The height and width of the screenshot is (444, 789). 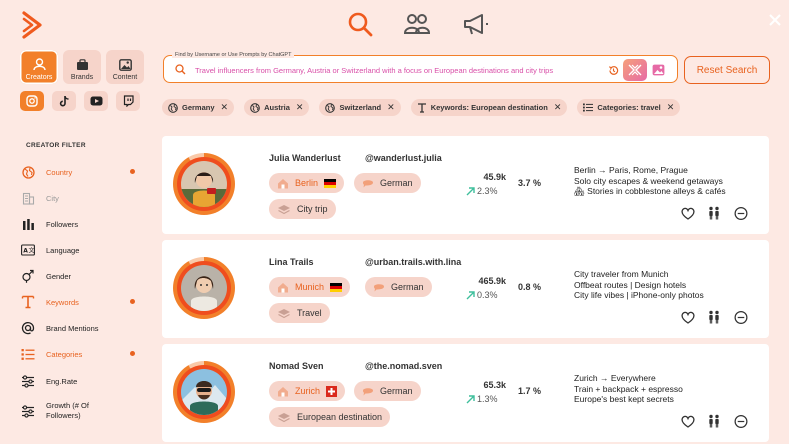 What do you see at coordinates (307, 183) in the screenshot?
I see `tag-city: Berlin` at bounding box center [307, 183].